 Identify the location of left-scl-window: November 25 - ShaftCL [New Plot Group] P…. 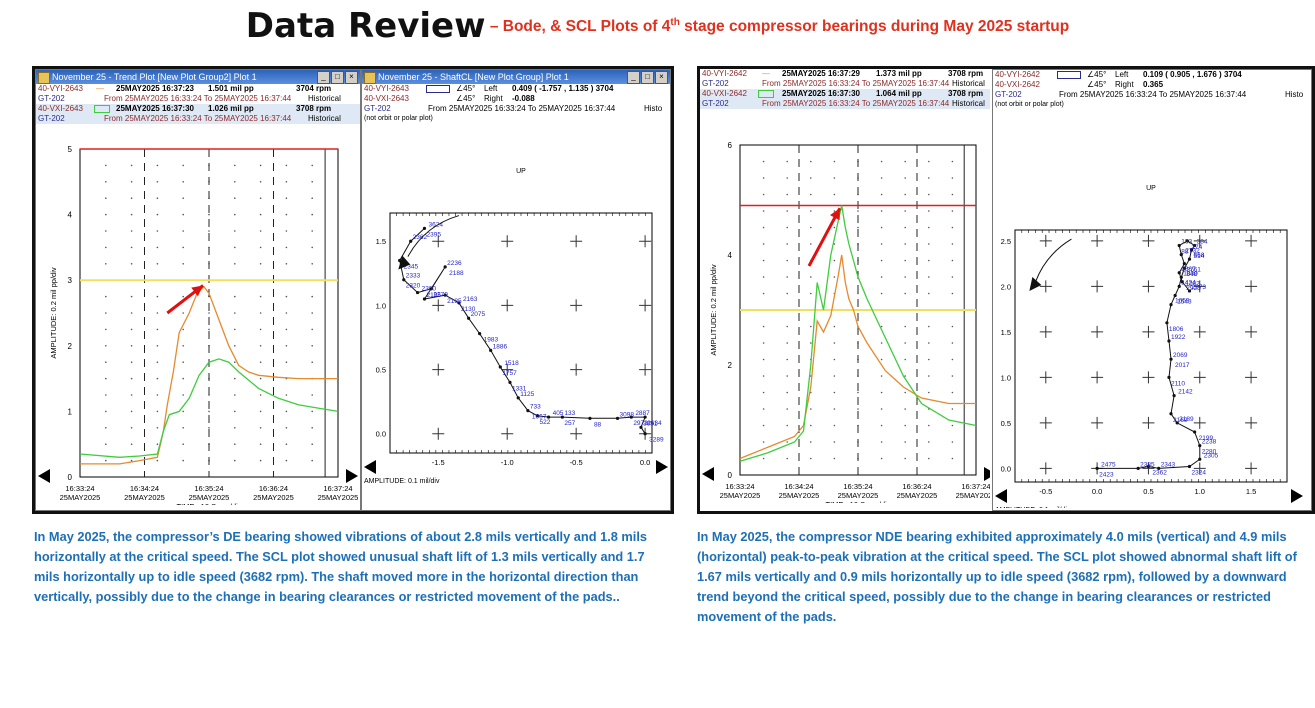
(516, 290).